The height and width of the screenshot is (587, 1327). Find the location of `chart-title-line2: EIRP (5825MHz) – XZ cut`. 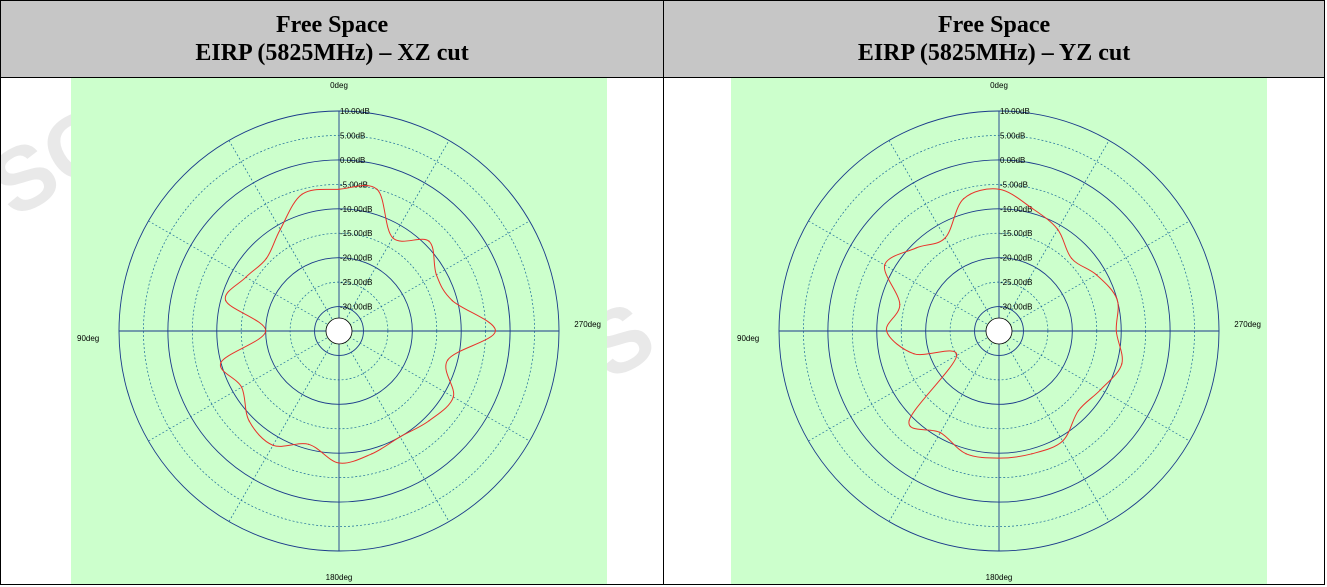

chart-title-line2: EIRP (5825MHz) – XZ cut is located at coordinates (332, 53).